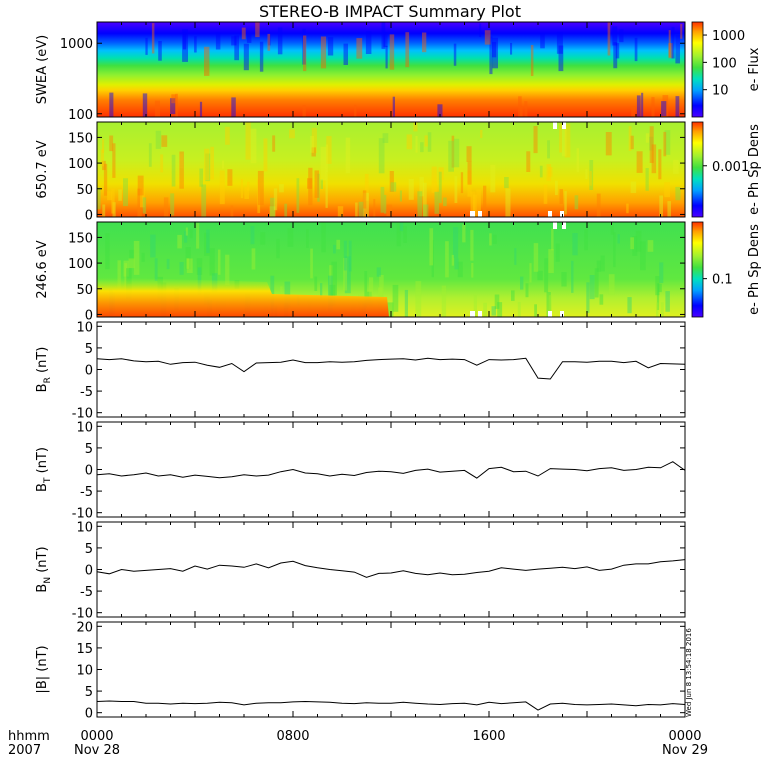  I want to click on heatmap-fill, so click(391, 169).